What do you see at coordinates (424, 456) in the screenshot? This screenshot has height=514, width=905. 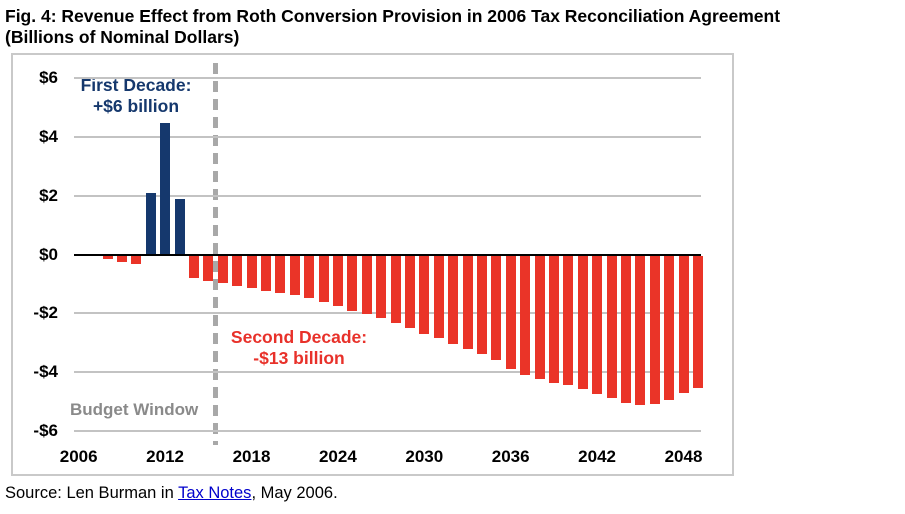 I see `x-axis-label: 2030` at bounding box center [424, 456].